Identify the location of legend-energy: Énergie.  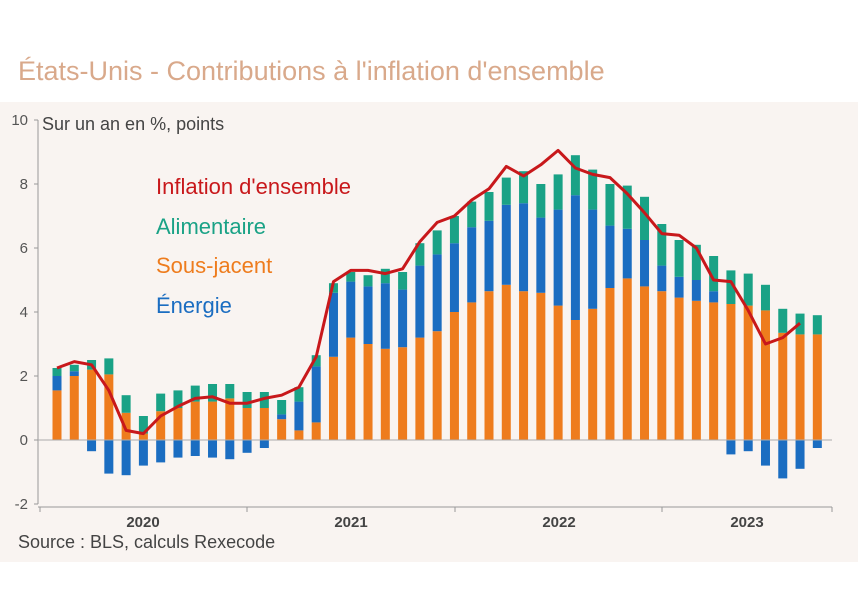
(194, 305).